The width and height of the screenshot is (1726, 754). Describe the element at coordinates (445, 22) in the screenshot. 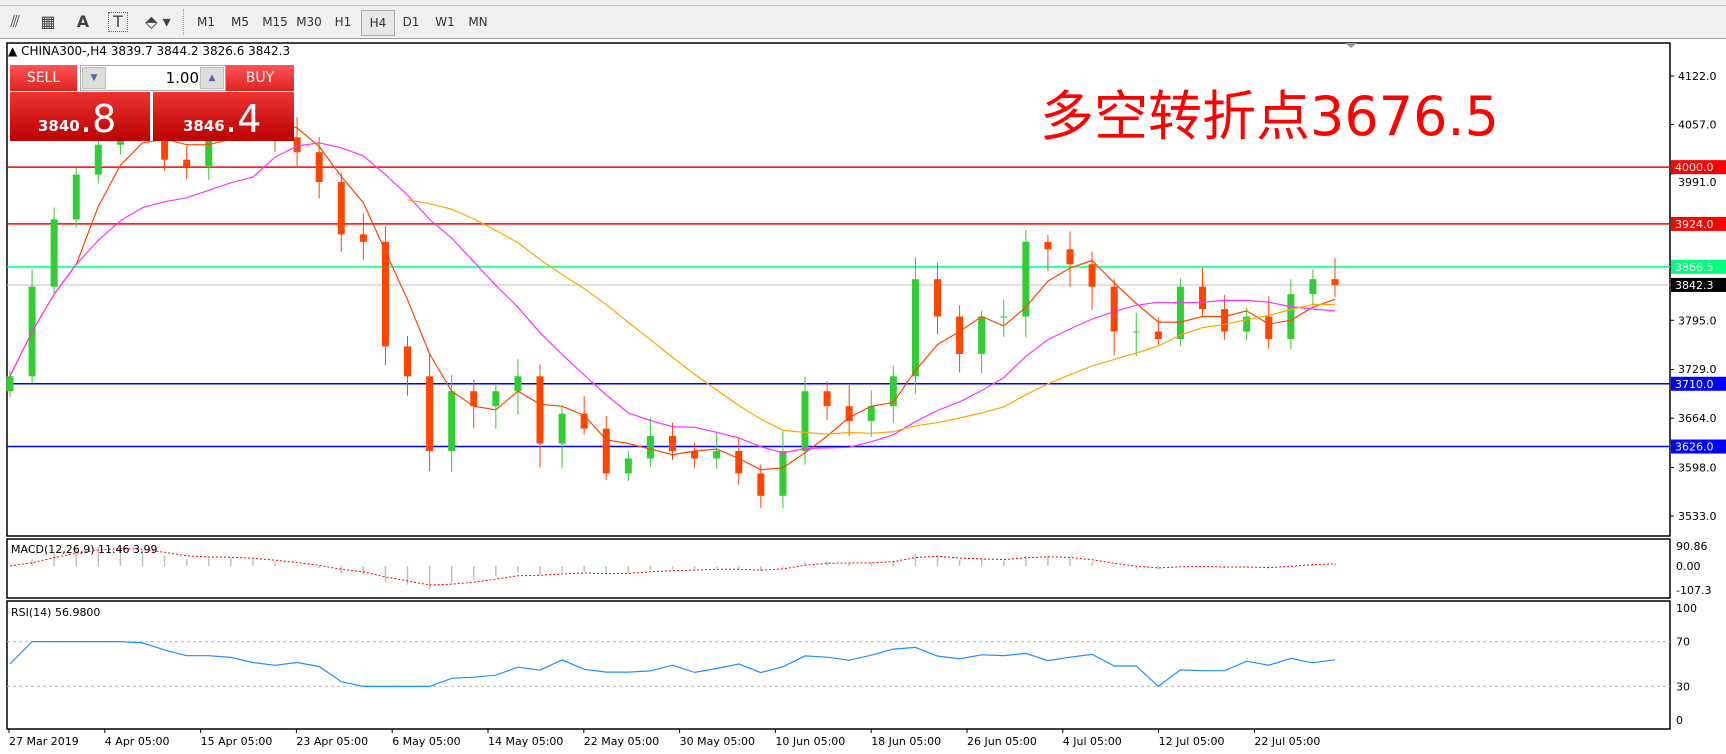

I see `timeframe-w1: W1` at that location.